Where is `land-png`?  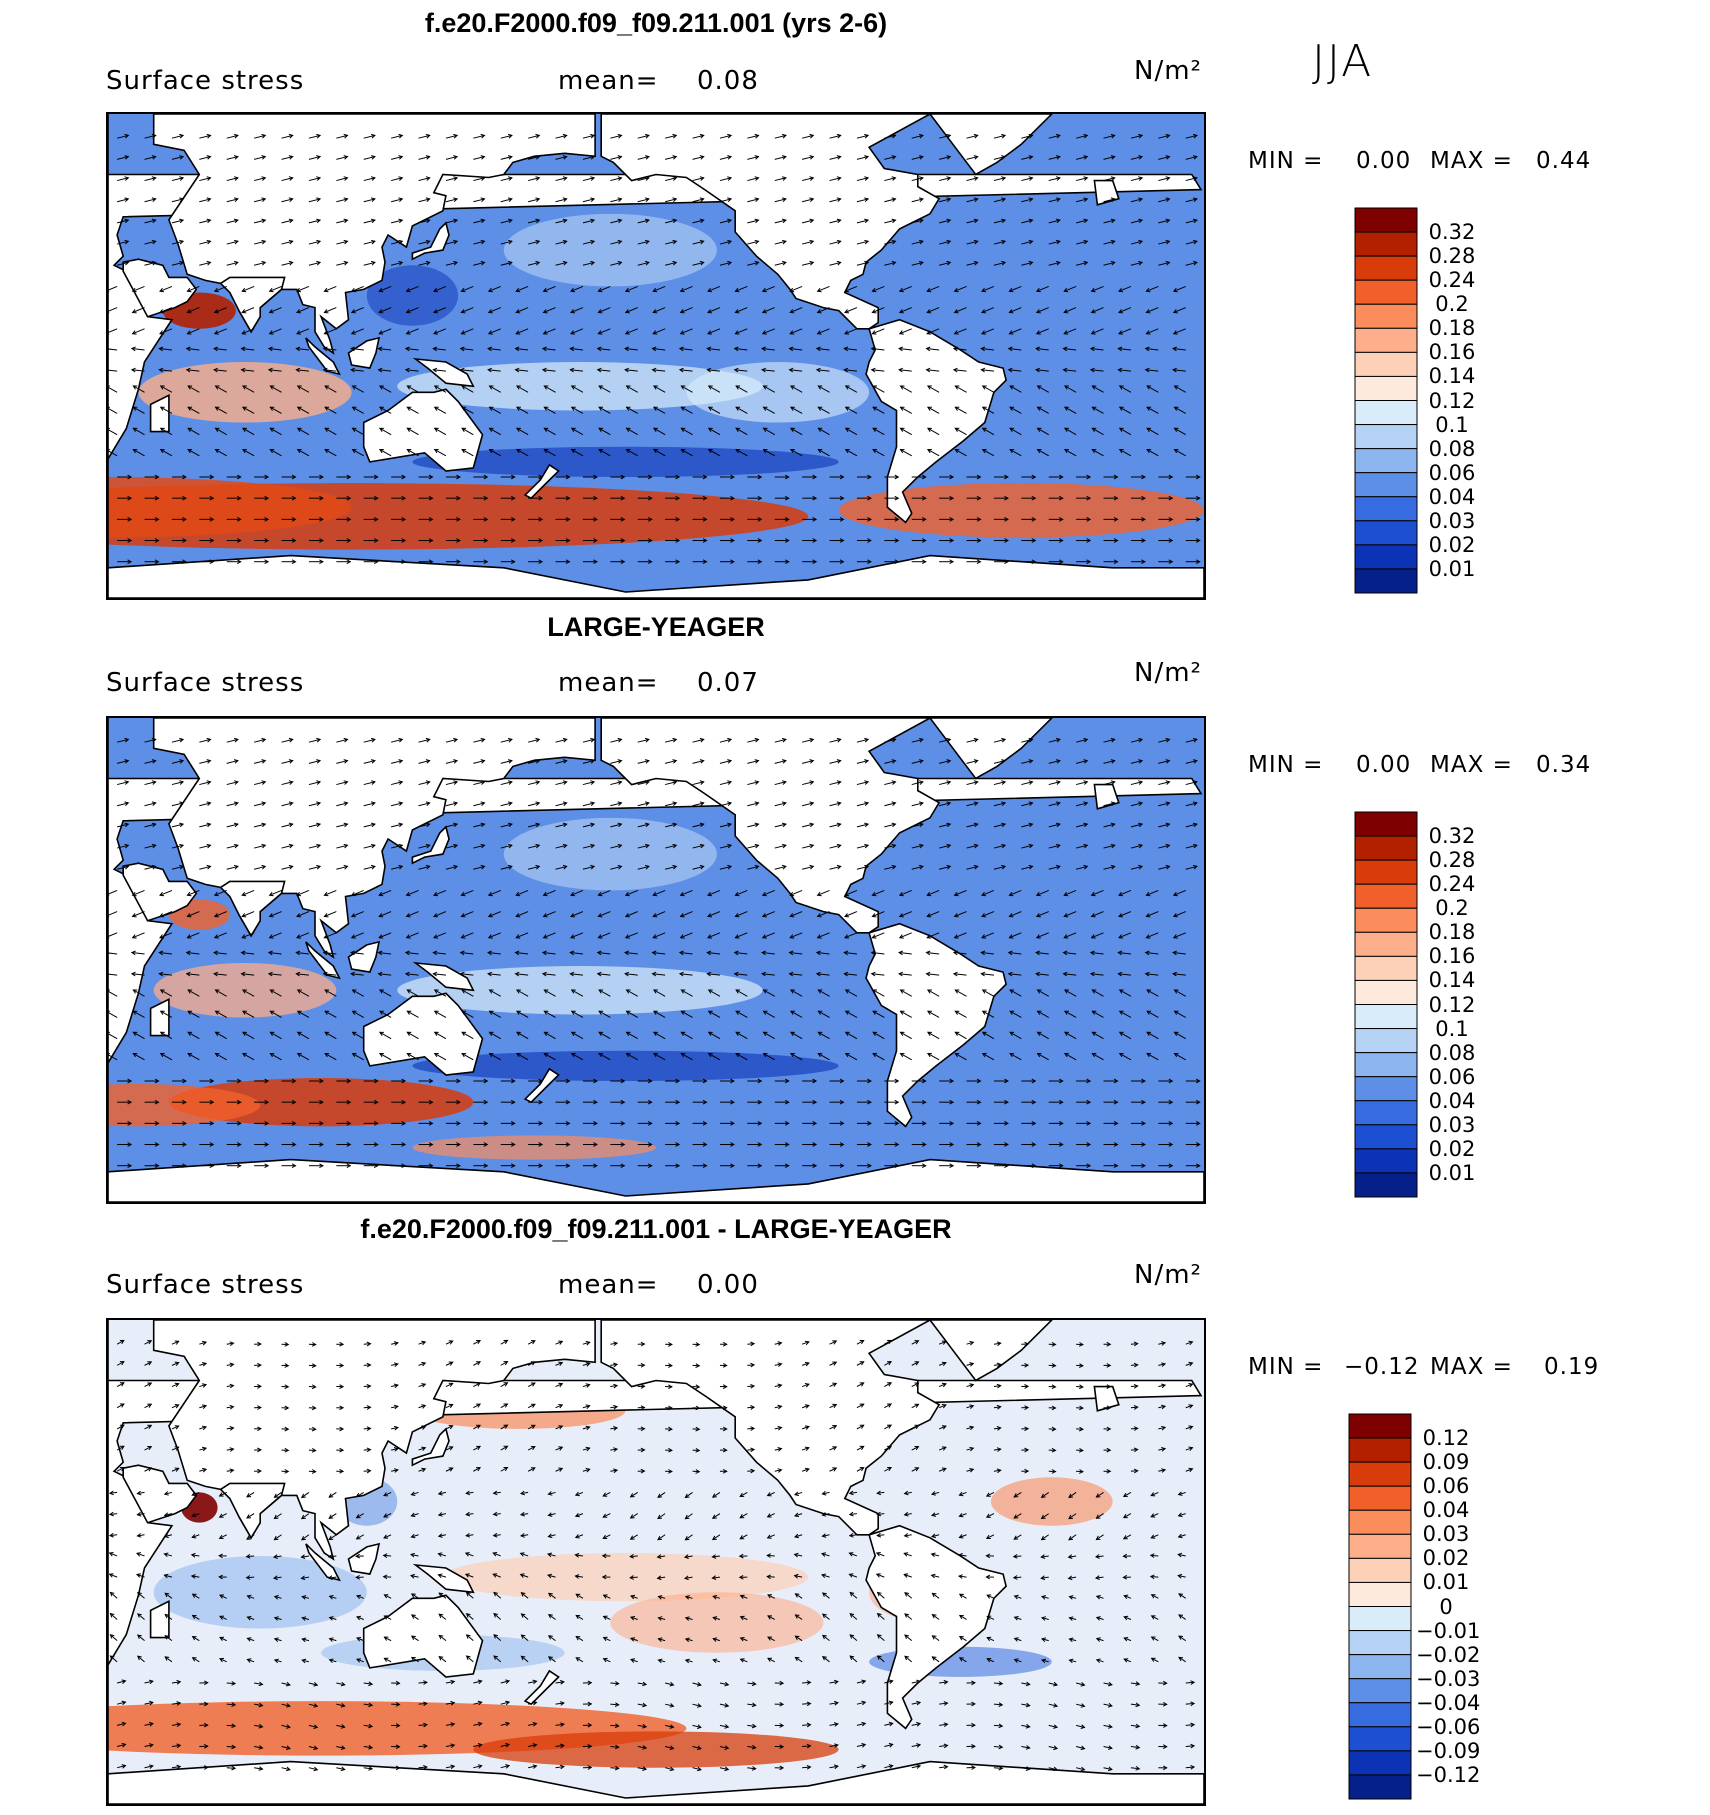
land-png is located at coordinates (443, 372).